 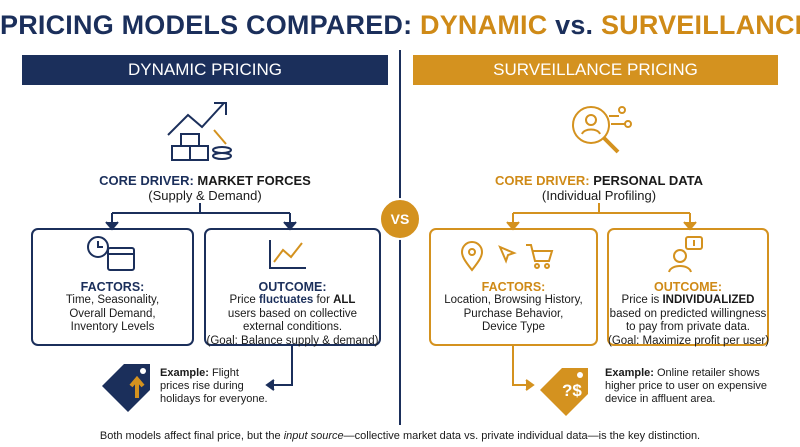 I want to click on line: (Goal: Balance supply & demand), so click(x=292, y=340).